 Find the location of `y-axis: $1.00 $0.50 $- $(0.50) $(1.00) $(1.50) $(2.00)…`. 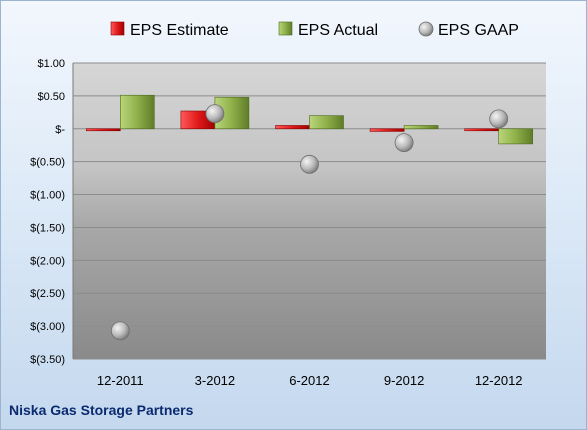

y-axis: $1.00 $0.50 $- $(0.50) $(1.00) $(1.50) $(2.00)… is located at coordinates (52, 212).